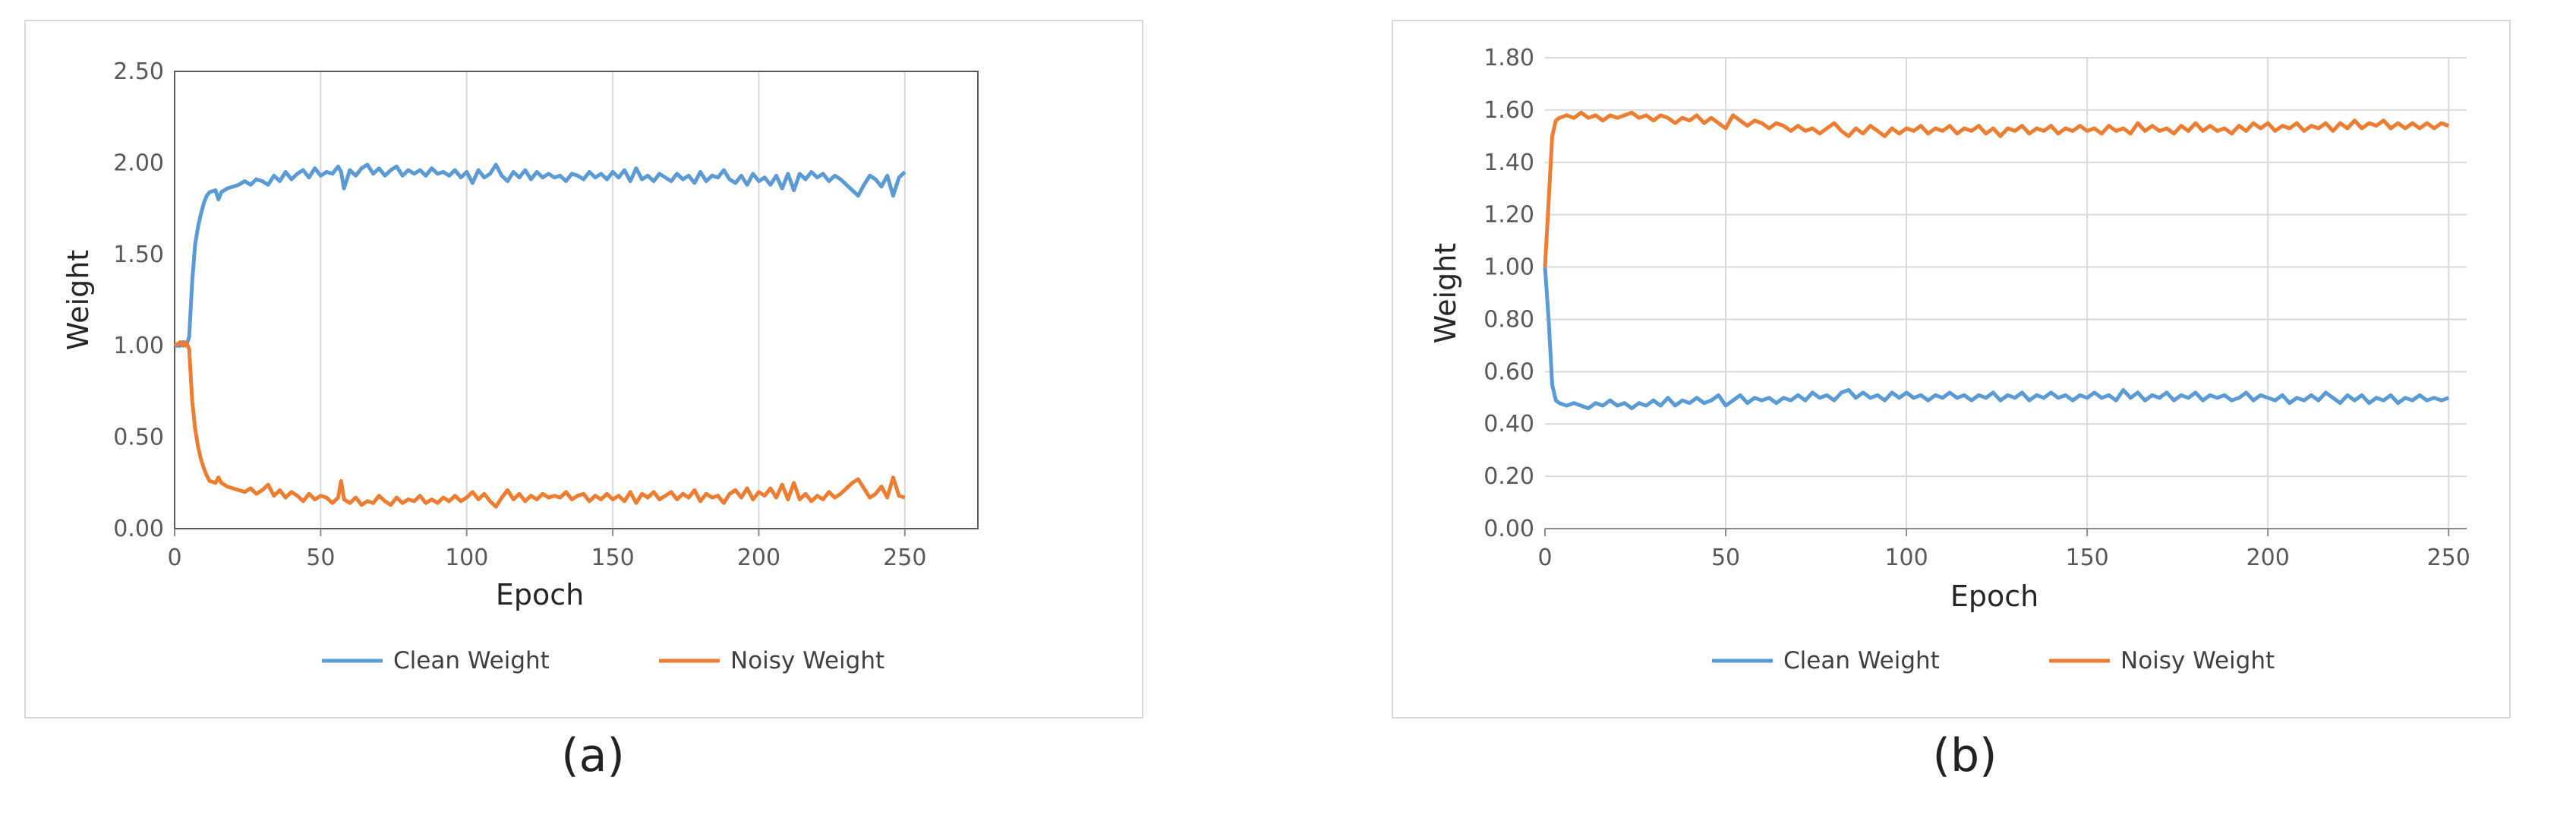 This screenshot has width=2576, height=818. I want to click on y-tick-label-4: 0.80, so click(1508, 319).